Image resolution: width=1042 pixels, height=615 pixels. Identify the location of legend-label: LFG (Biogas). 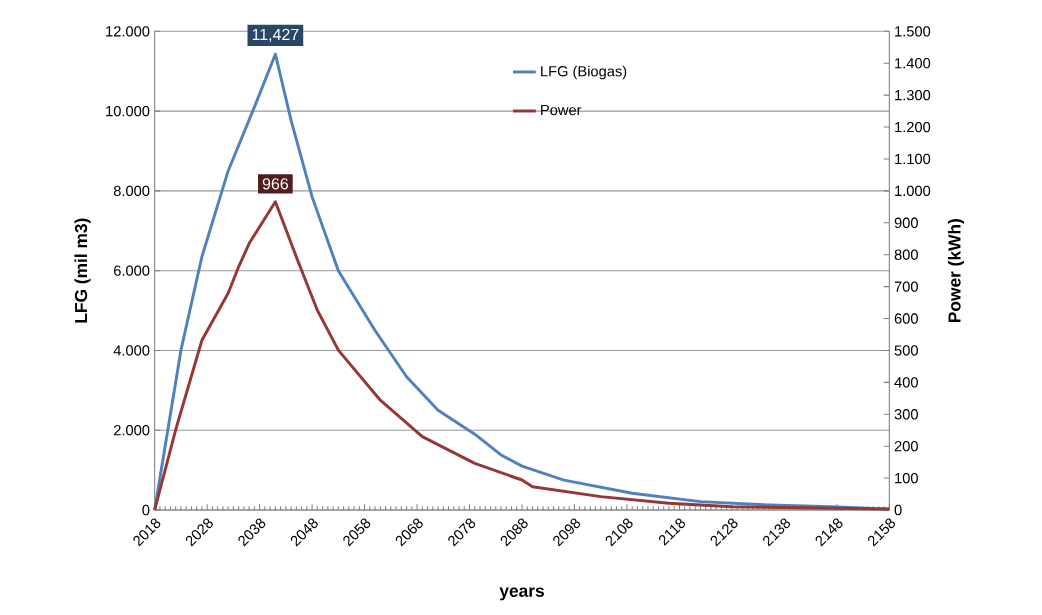
(584, 72).